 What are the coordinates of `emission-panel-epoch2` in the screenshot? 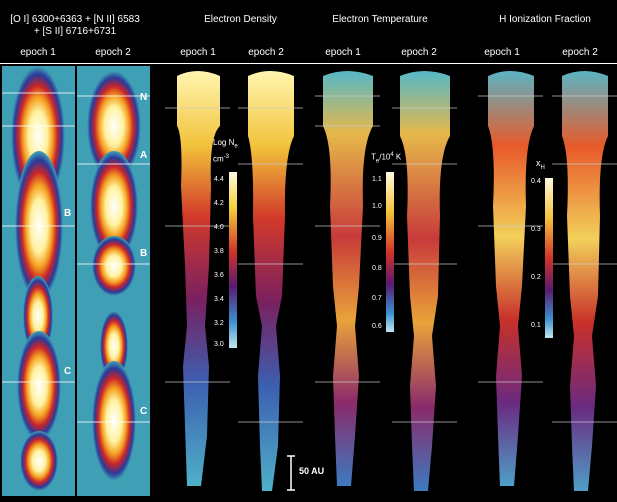 It's located at (113, 281).